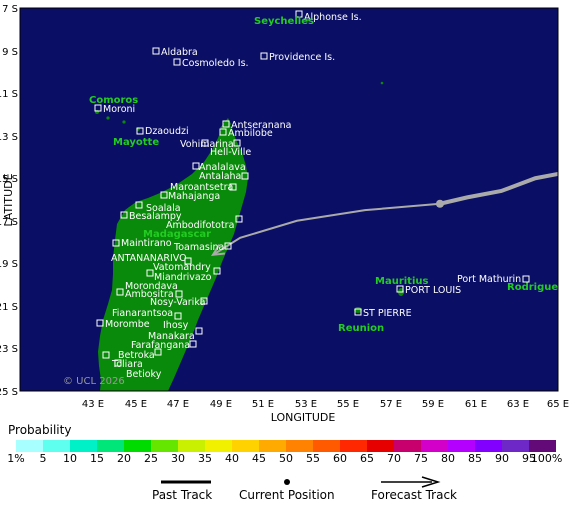 The width and height of the screenshot is (580, 511). What do you see at coordinates (302, 57) in the screenshot?
I see `place-providence: Providence Is.` at bounding box center [302, 57].